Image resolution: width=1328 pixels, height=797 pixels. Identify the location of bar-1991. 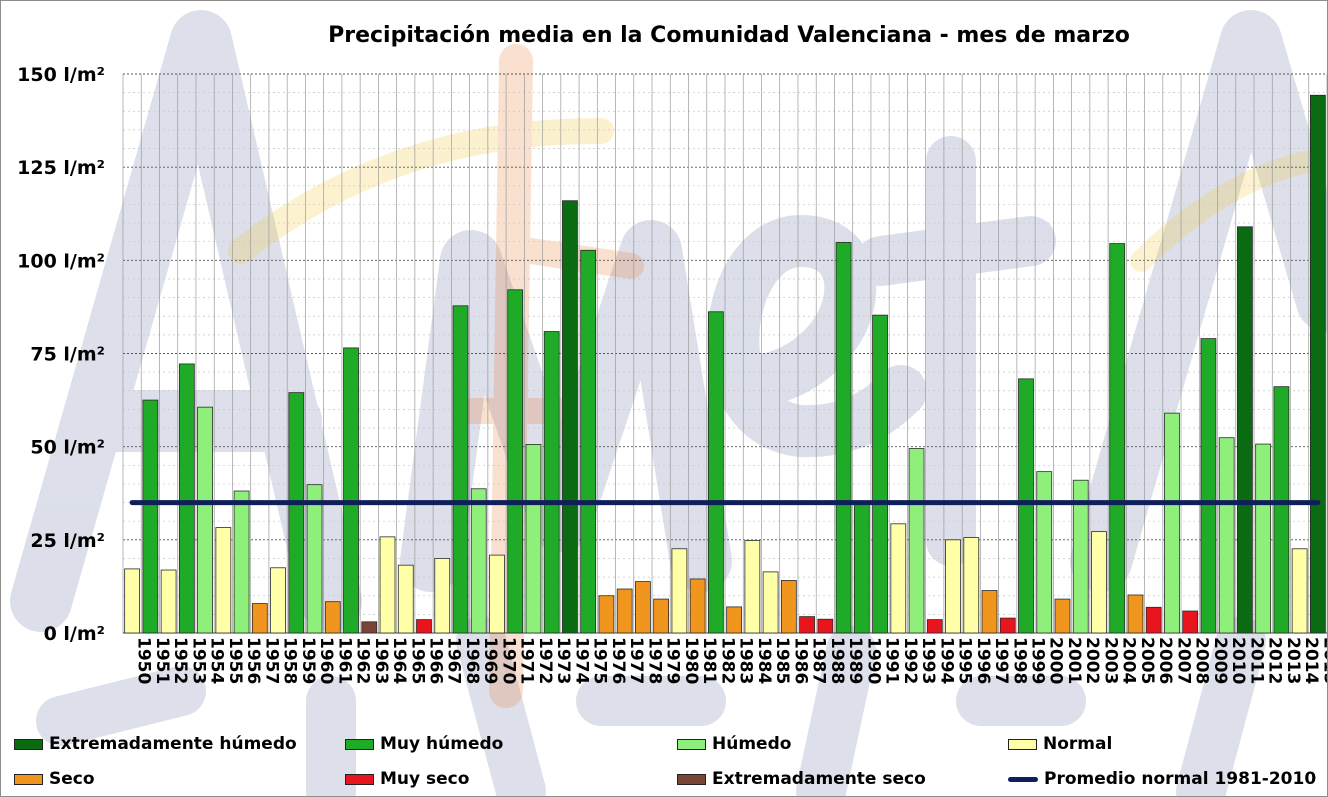
(880, 474).